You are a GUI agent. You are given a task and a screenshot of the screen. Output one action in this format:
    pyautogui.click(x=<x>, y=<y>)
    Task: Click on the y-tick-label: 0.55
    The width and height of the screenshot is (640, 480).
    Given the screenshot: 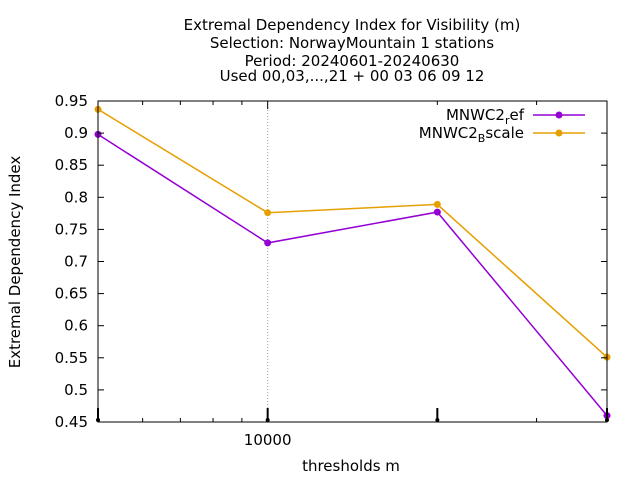 What is the action you would take?
    pyautogui.click(x=71, y=358)
    